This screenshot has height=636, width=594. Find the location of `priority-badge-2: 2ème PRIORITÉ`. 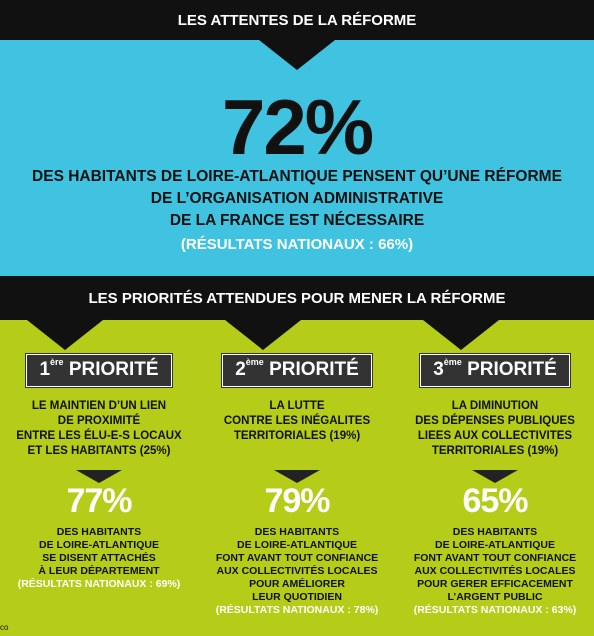

priority-badge-2: 2ème PRIORITÉ is located at coordinates (297, 370).